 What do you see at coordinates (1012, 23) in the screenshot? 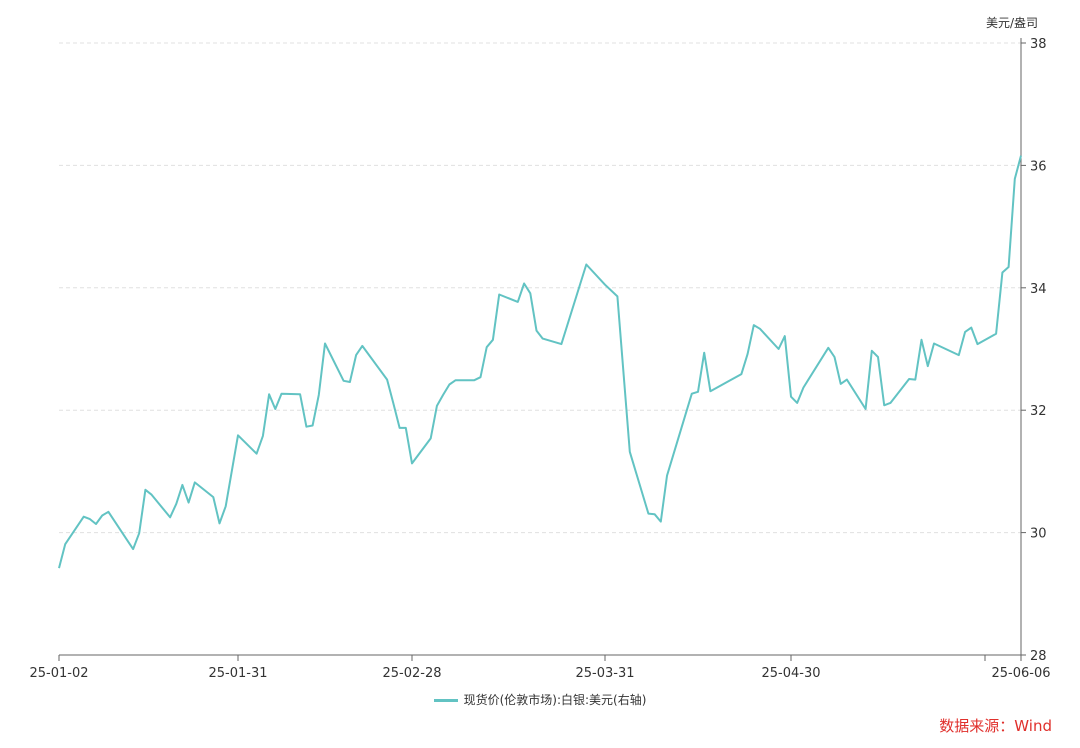
I see `y-axis-unit-label: 美元/盎司` at bounding box center [1012, 23].